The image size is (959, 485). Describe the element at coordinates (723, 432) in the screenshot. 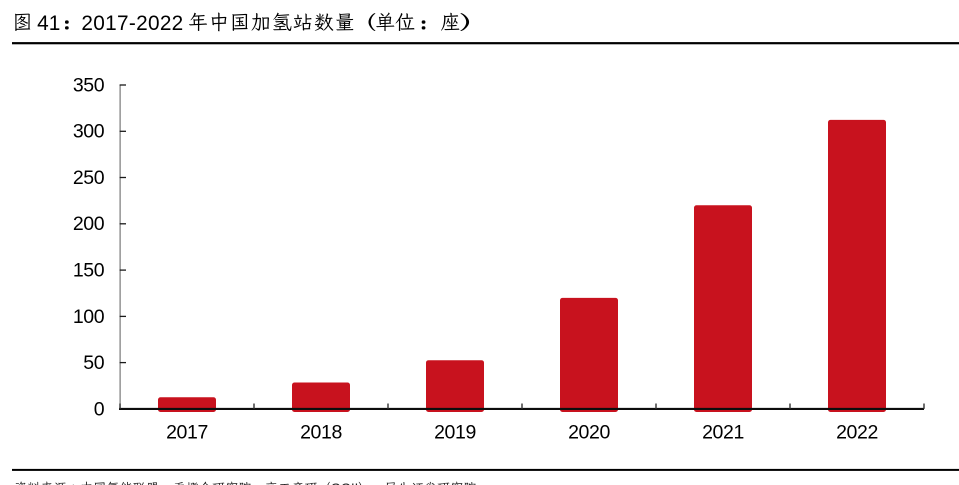

I see `svg-text: 2021` at that location.